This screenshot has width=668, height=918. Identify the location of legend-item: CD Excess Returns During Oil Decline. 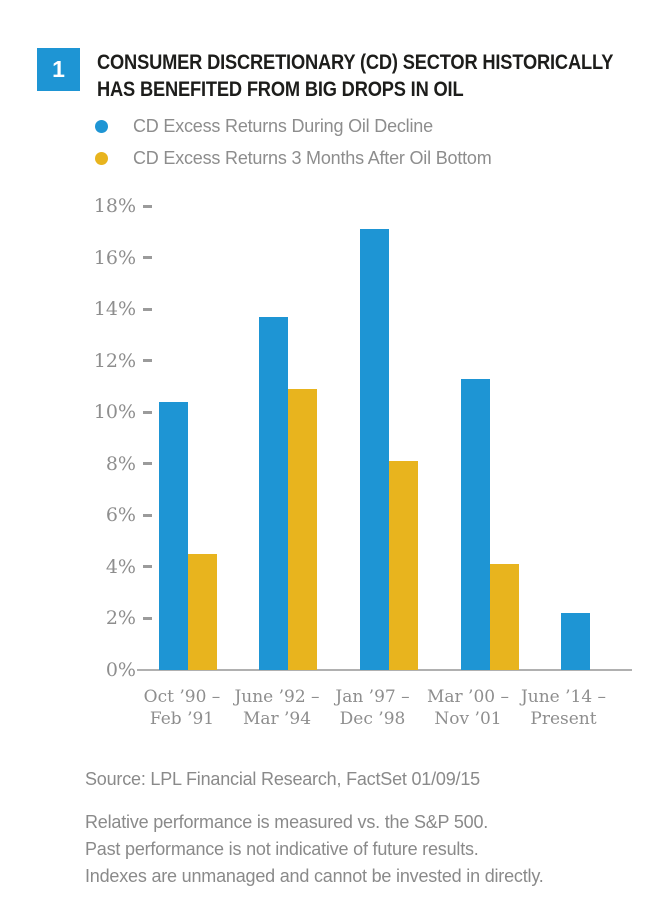
(293, 126).